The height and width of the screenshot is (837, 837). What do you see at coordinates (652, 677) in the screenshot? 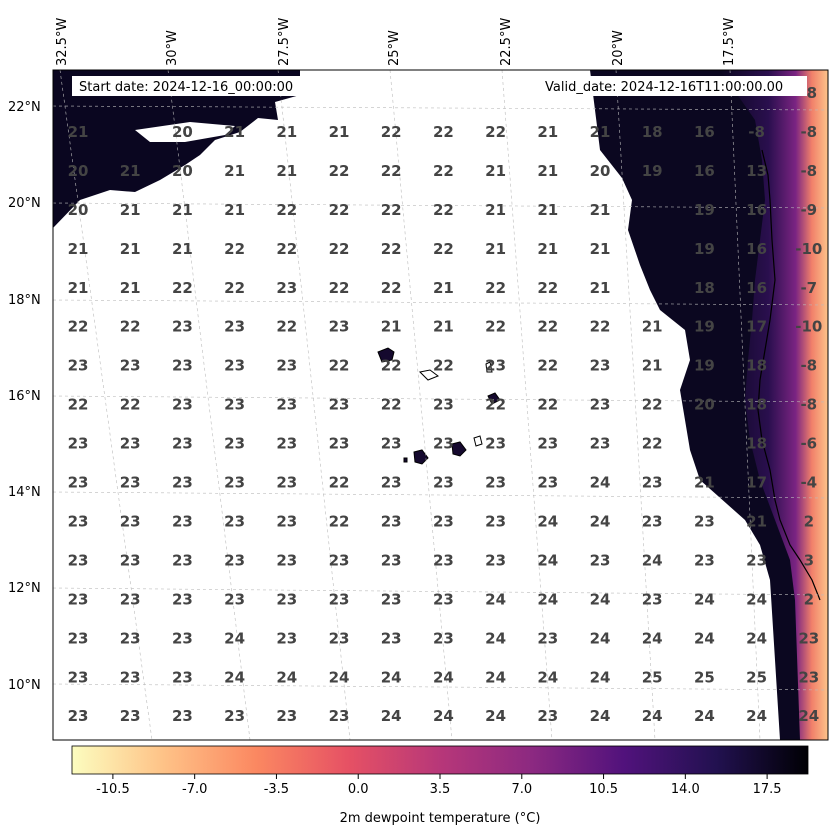
I see `grid-value-label: 25` at bounding box center [652, 677].